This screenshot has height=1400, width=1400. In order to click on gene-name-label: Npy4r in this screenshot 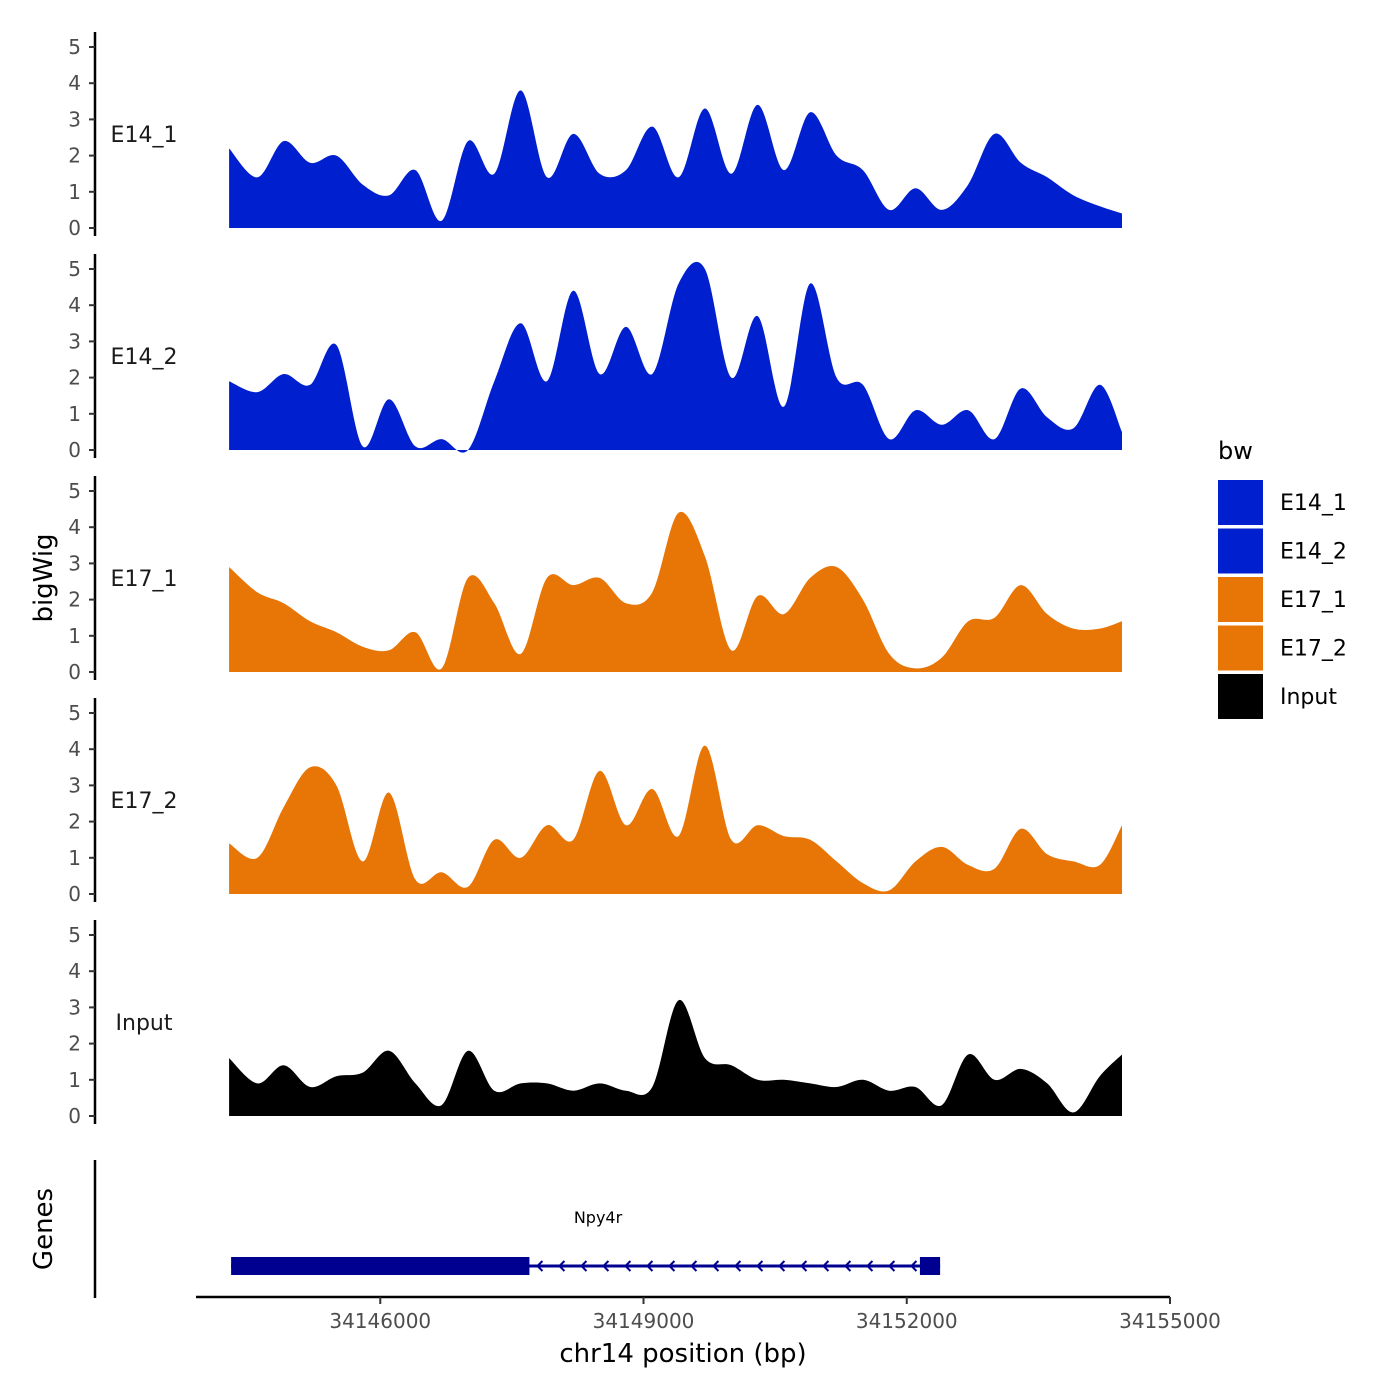, I will do `click(598, 1217)`.